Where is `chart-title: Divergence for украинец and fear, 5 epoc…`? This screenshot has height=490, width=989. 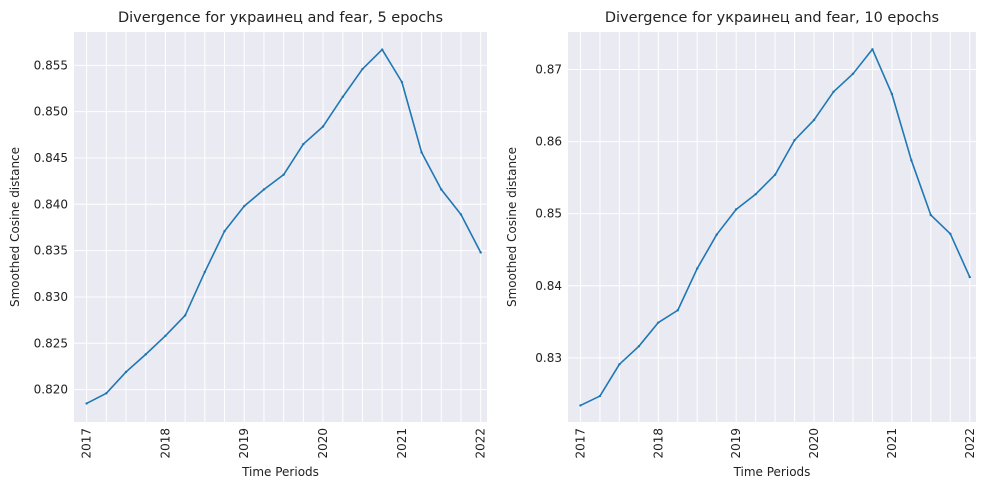 chart-title: Divergence for украинец and fear, 5 epoc… is located at coordinates (280, 18).